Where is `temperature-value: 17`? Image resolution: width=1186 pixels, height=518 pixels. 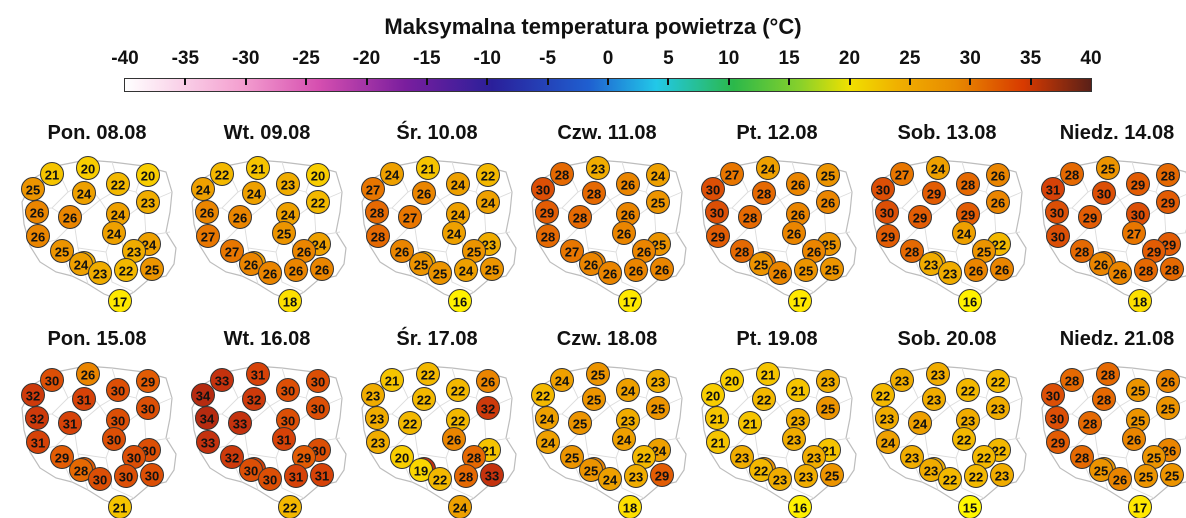 temperature-value: 17 is located at coordinates (1140, 508).